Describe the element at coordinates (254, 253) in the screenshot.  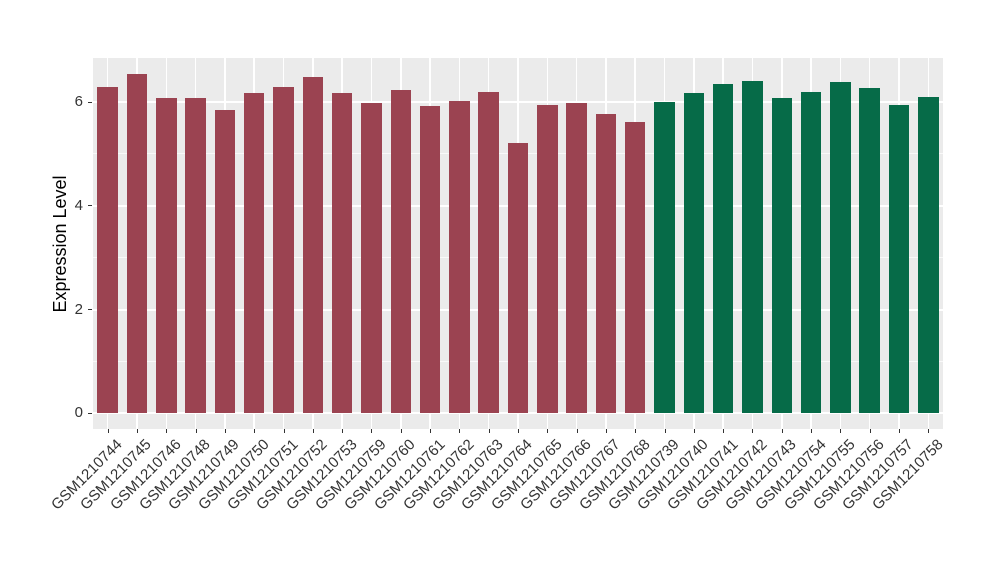
I see `bar-GSM1210750` at that location.